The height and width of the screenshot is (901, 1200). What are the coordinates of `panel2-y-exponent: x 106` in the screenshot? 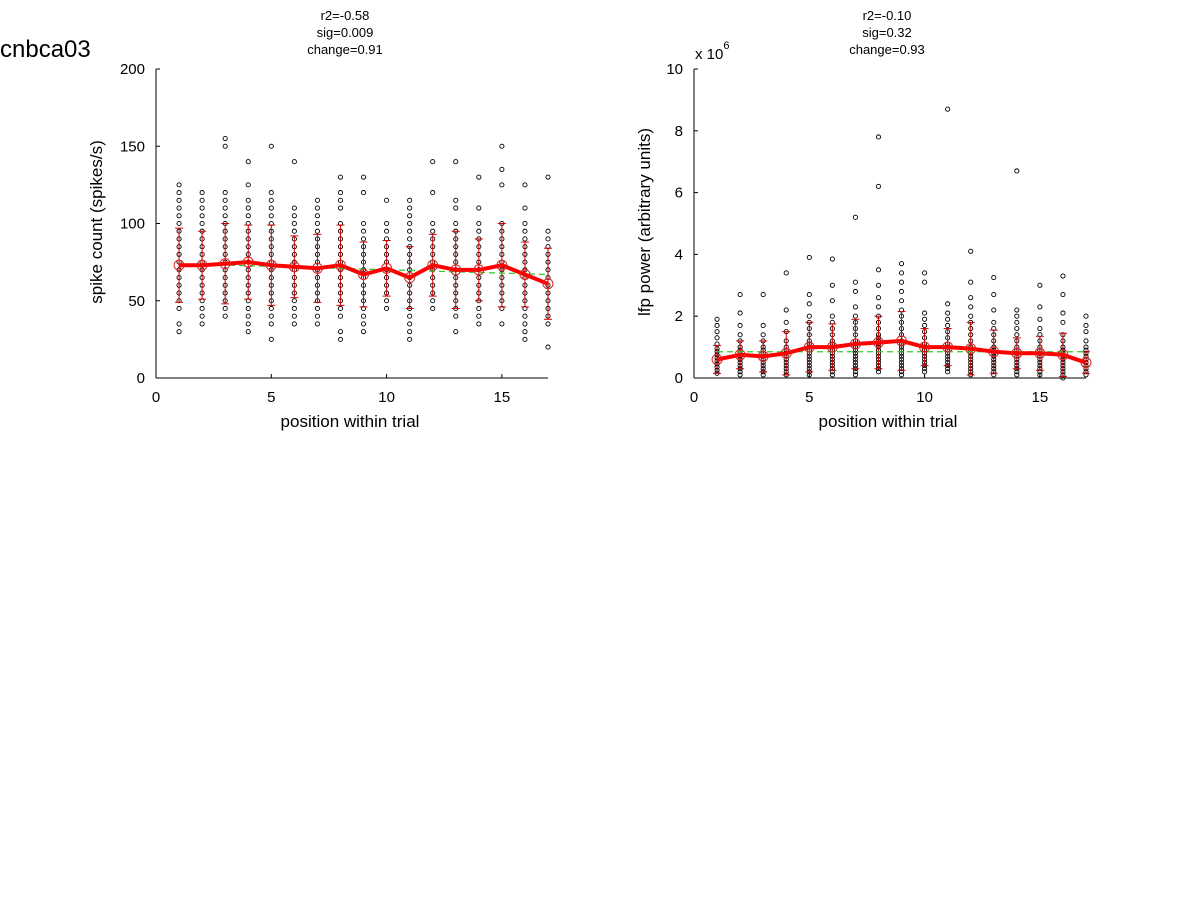 It's located at (712, 51).